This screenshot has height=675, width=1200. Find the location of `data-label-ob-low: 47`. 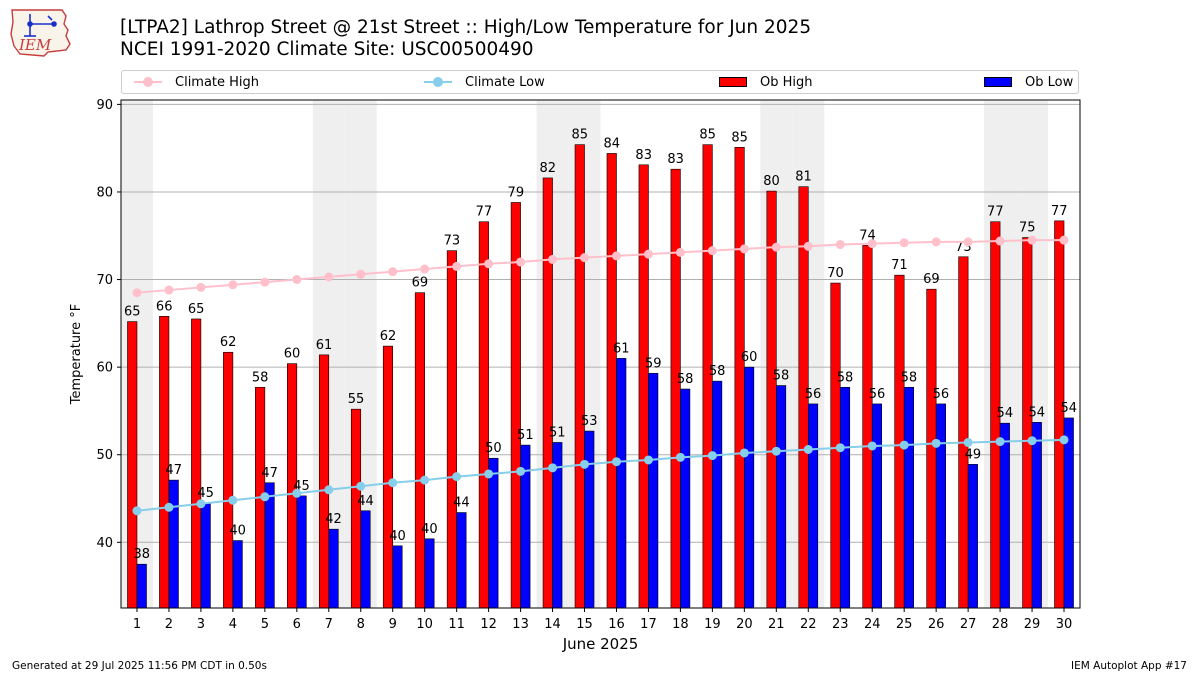

data-label-ob-low: 47 is located at coordinates (269, 473).